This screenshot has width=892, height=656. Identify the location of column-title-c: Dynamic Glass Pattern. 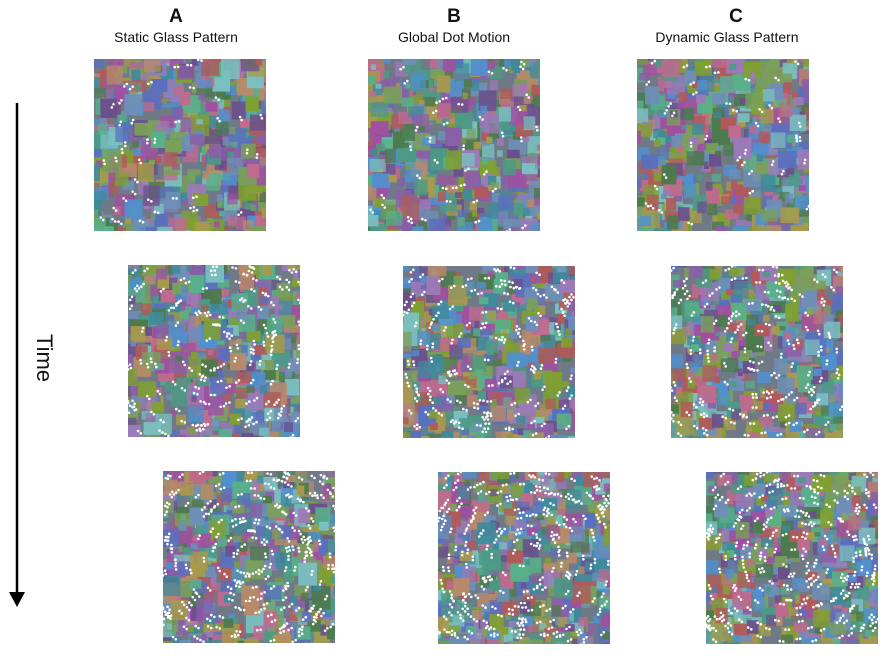
(727, 37).